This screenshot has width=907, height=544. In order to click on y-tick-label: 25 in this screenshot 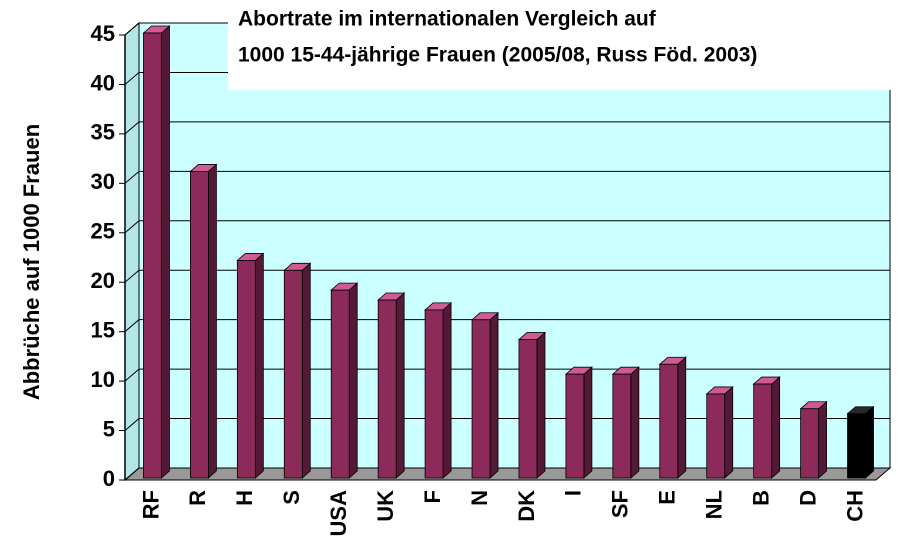, I will do `click(103, 231)`.